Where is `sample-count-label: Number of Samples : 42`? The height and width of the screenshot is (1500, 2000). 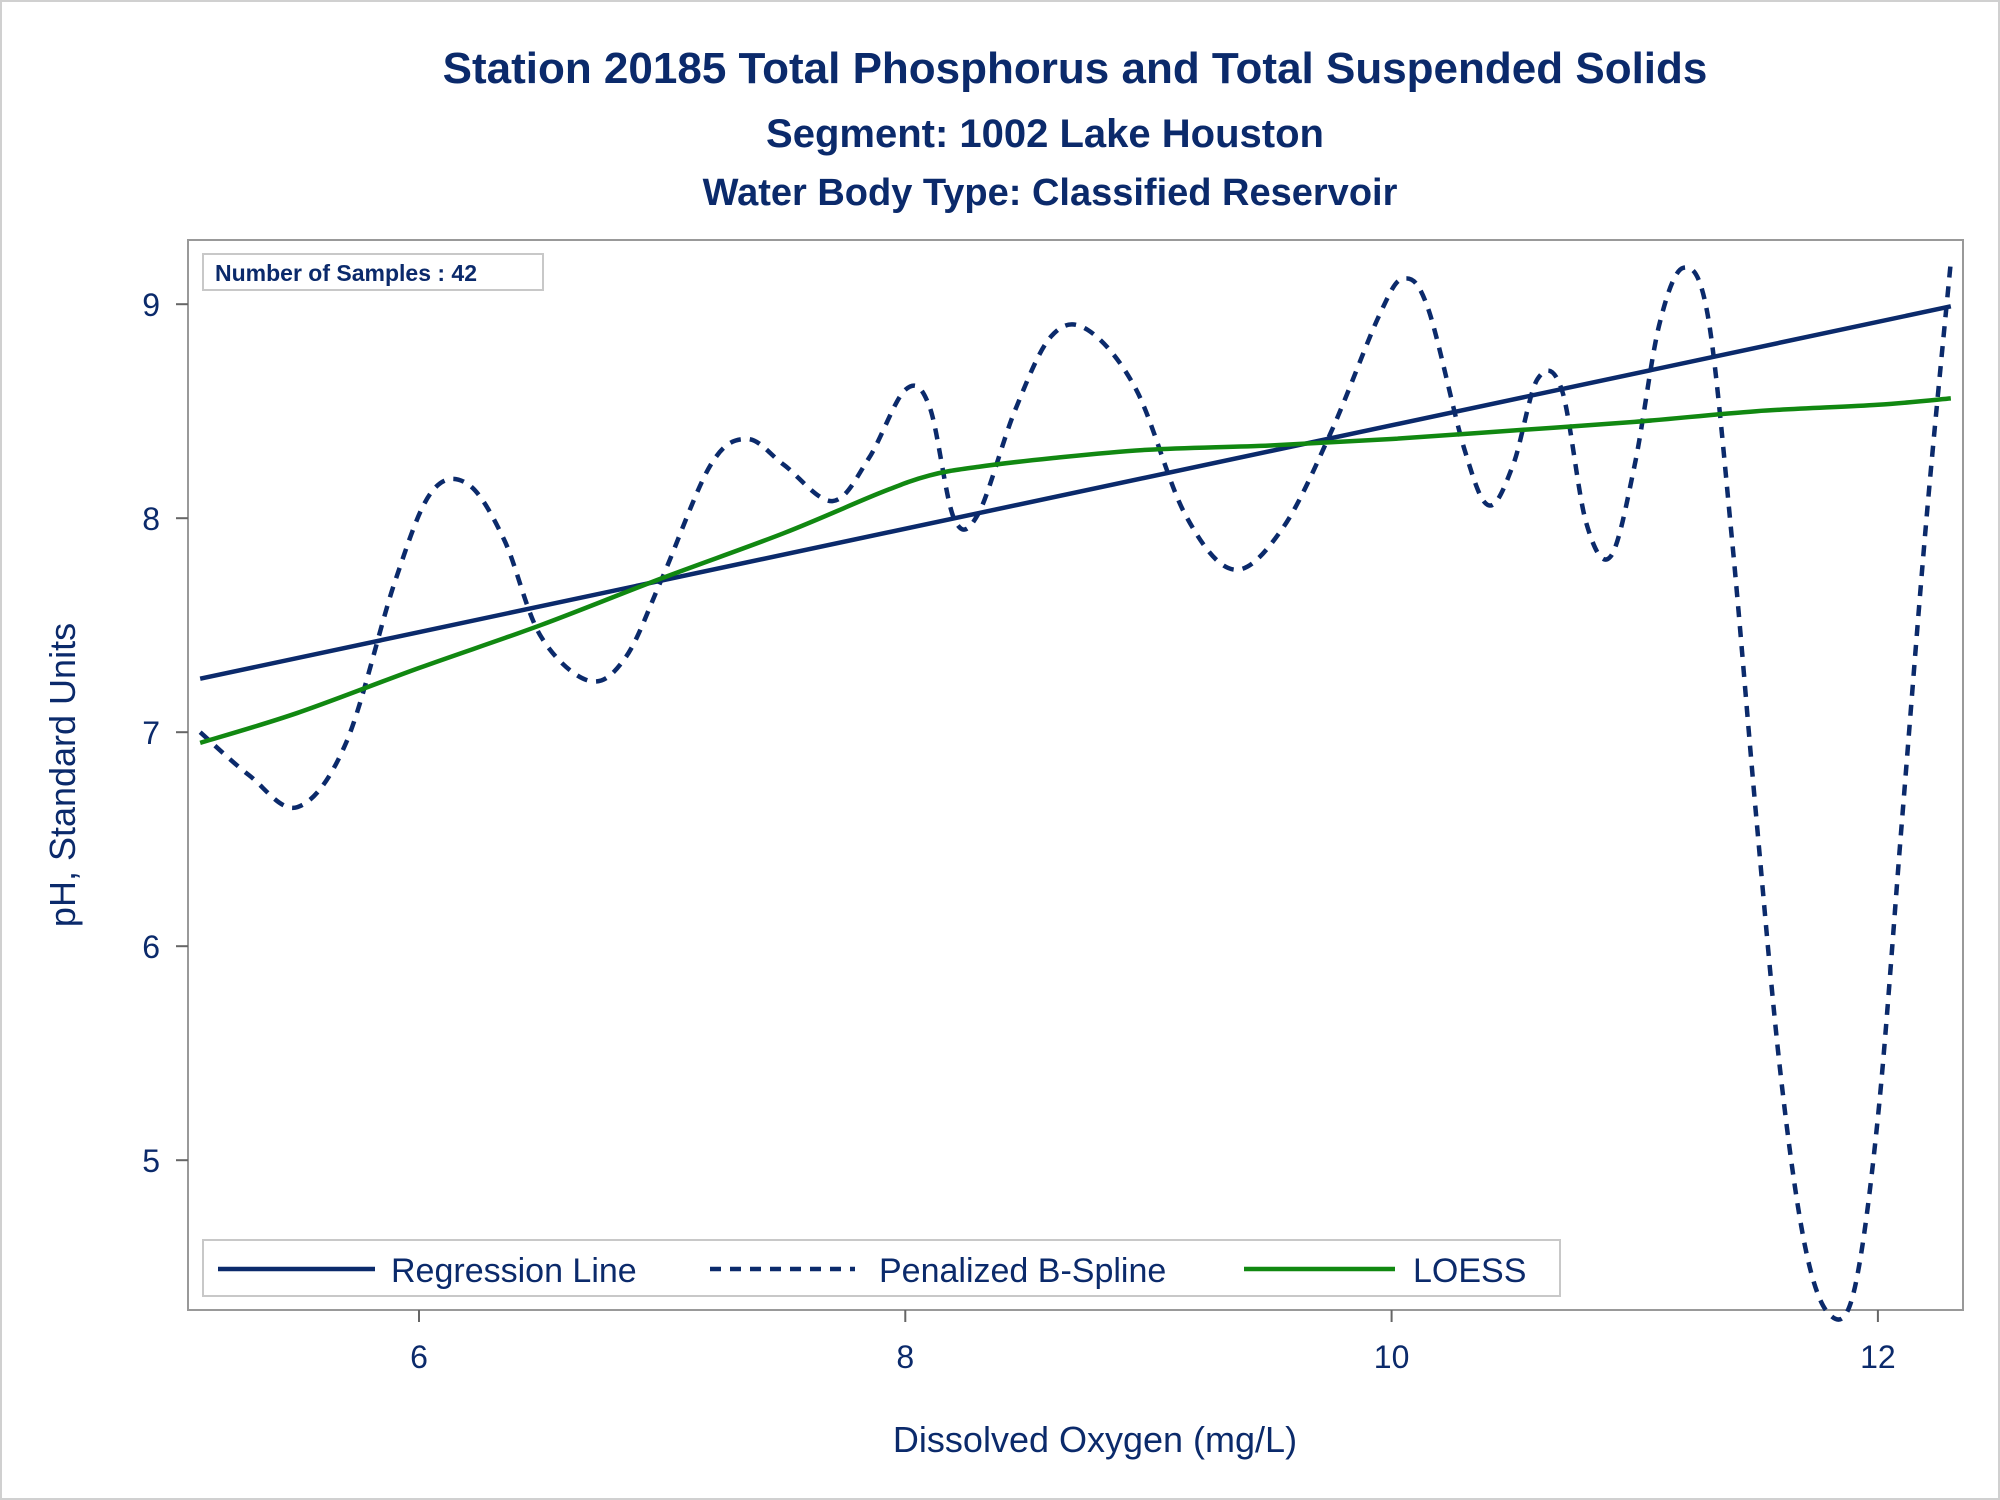
sample-count-label: Number of Samples : 42 is located at coordinates (346, 273).